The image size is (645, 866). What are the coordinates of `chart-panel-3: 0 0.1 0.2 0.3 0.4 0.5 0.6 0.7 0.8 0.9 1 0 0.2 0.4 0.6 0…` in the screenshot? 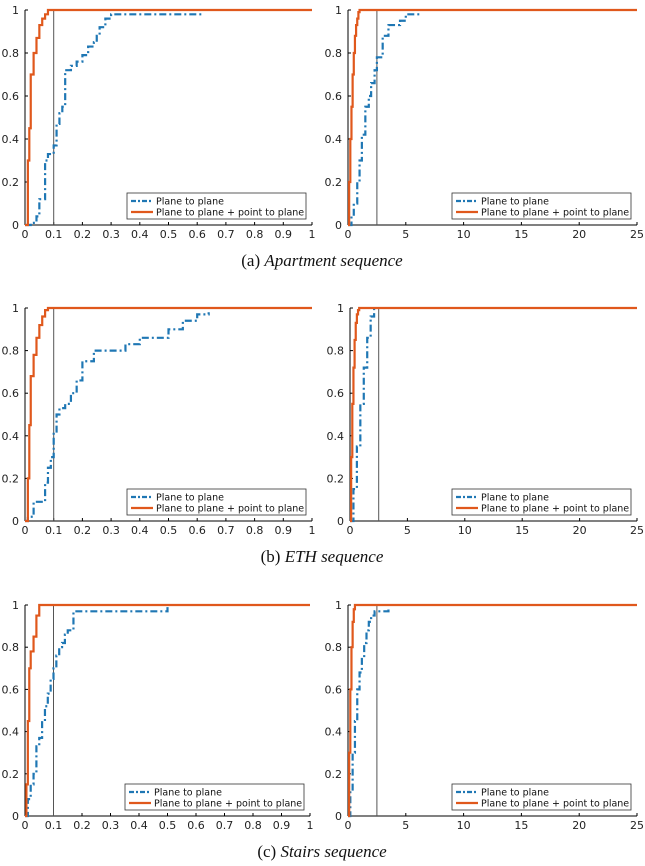 It's located at (159, 419).